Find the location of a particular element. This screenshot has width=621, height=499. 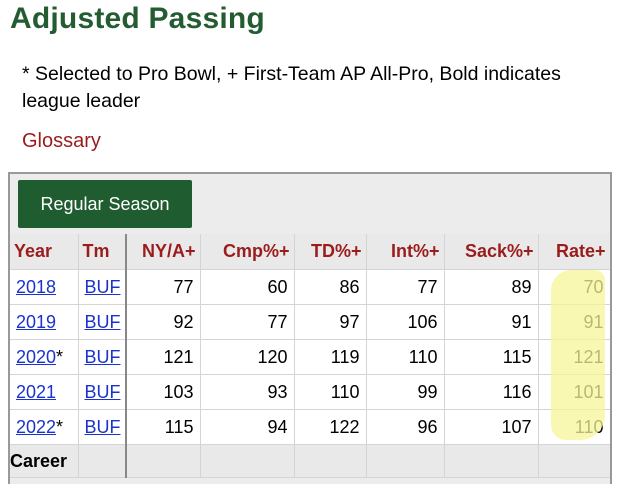

sack-cell: 89 is located at coordinates (491, 287).